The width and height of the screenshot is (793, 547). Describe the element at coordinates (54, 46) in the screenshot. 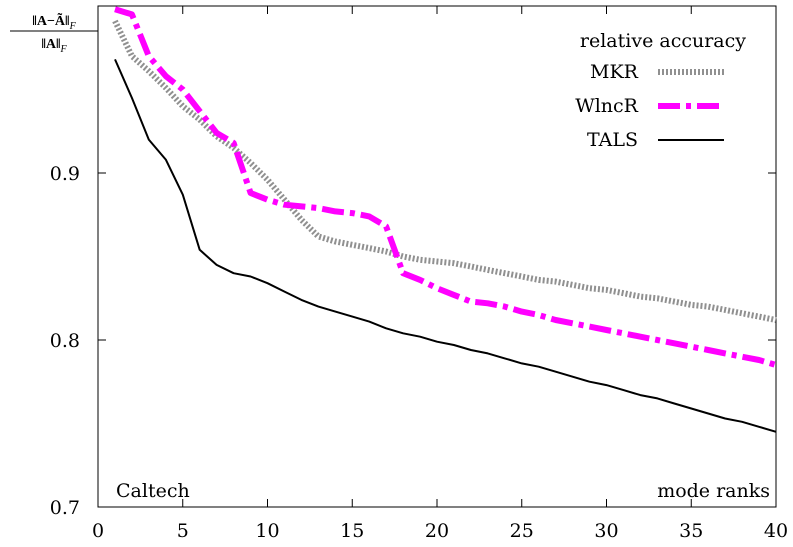

I see `y-axis-label-denominator: ‖A‖F` at that location.